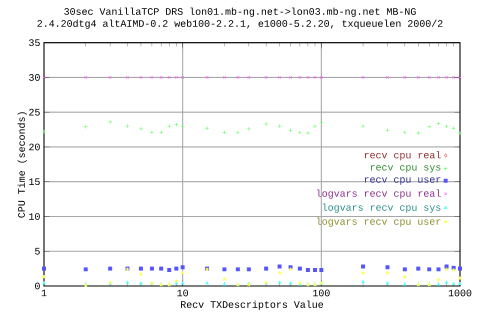 Image resolution: width=480 pixels, height=320 pixels. What do you see at coordinates (37, 251) in the screenshot?
I see `y-tick-label: 5` at bounding box center [37, 251].